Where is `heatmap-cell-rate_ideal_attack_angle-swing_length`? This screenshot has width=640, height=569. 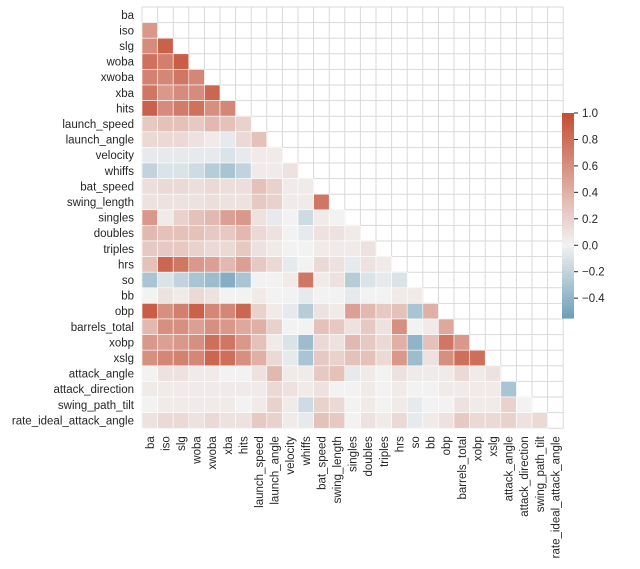
heatmap-cell-rate_ideal_attack_angle-swing_length is located at coordinates (337, 420).